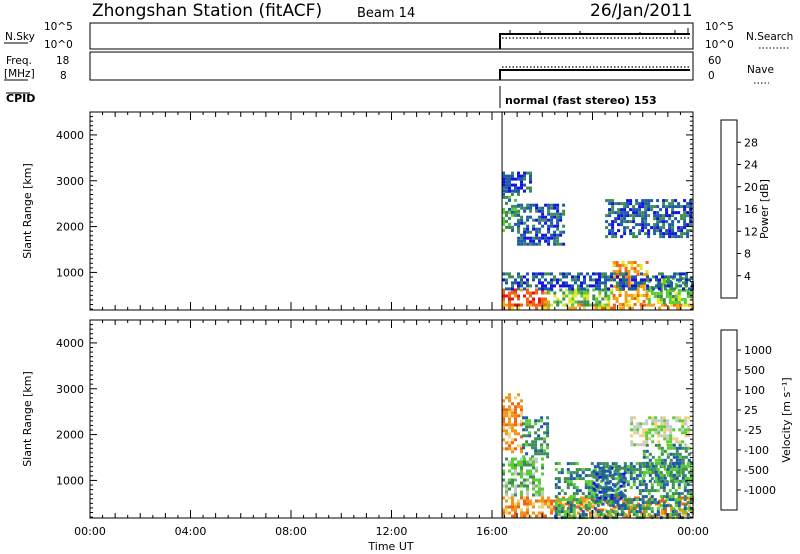  Describe the element at coordinates (90, 531) in the screenshot. I see `xtick-label: 00:00` at that location.